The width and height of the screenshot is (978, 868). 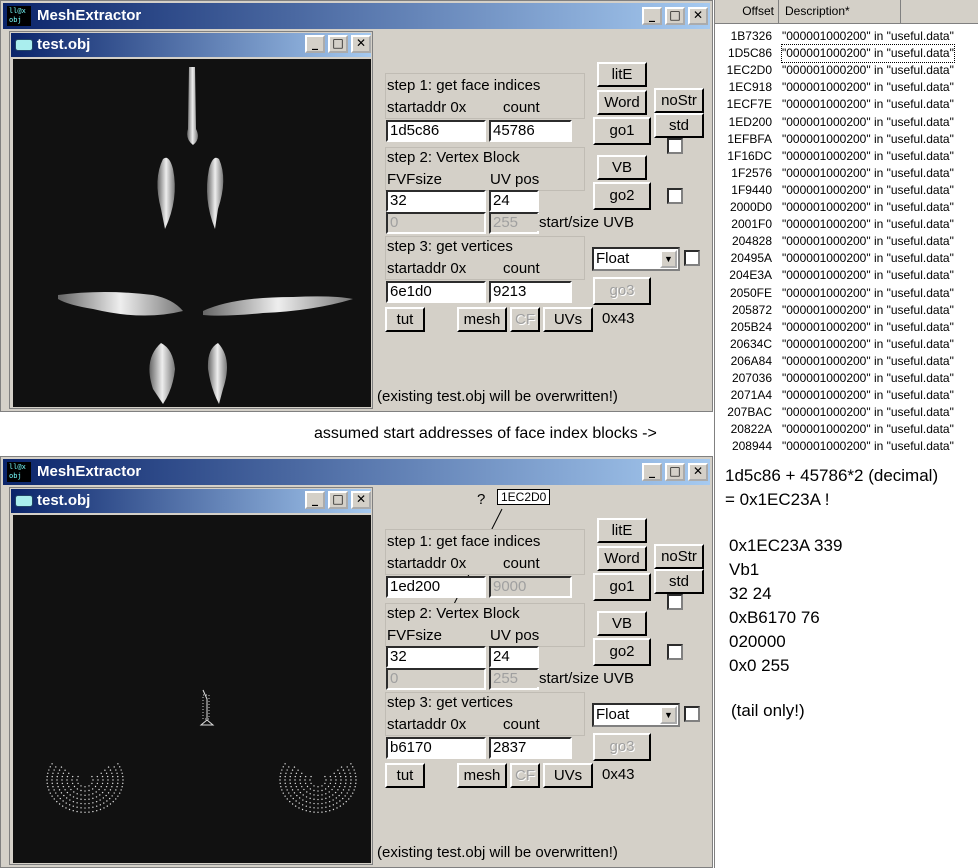 I want to click on list-item: 1ED200 "000001000200" in "useful.data", so click(x=846, y=122).